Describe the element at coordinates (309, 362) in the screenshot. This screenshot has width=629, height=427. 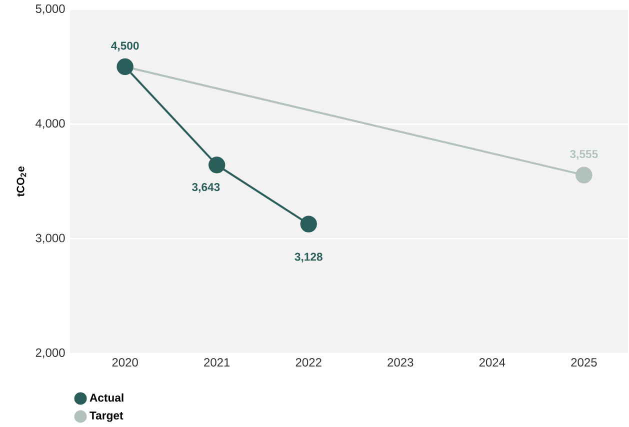
I see `x-tick-label: 2022` at that location.